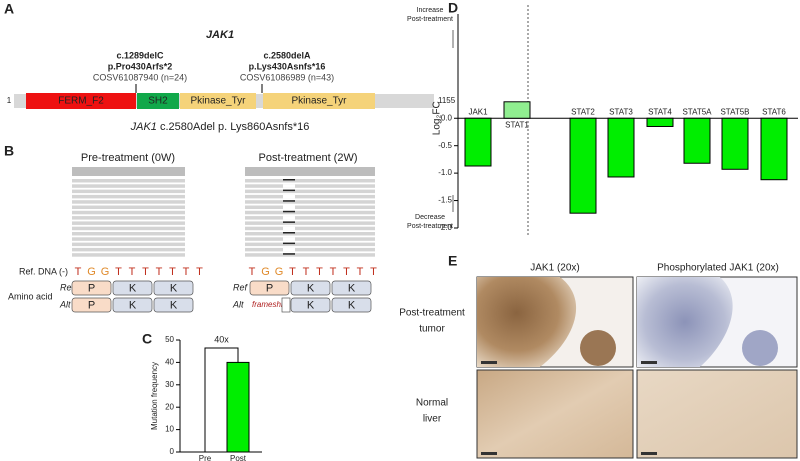  What do you see at coordinates (169, 339) in the screenshot?
I see `y-tick-label: 50` at bounding box center [169, 339].